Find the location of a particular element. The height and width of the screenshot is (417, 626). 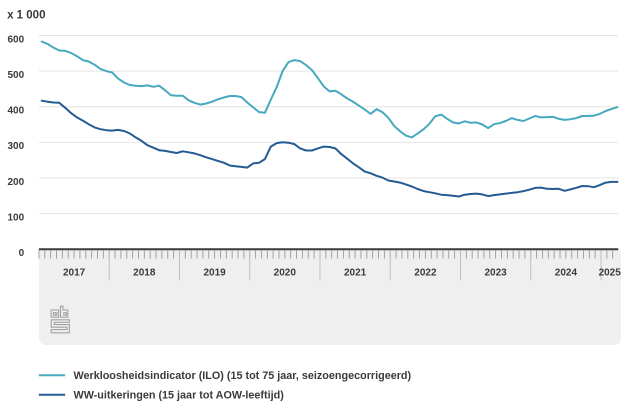

svg-text: 2023 is located at coordinates (495, 272).